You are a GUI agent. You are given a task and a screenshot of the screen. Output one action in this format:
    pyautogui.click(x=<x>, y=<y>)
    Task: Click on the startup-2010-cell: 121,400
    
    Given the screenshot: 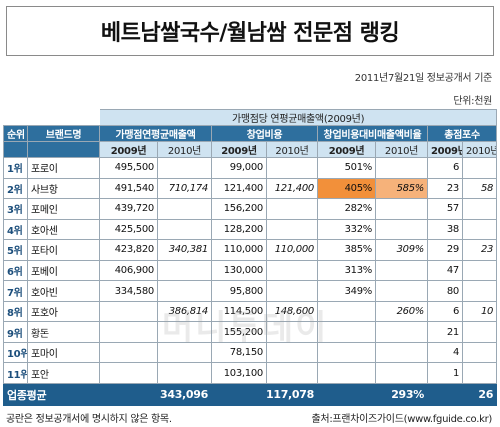 What is the action you would take?
    pyautogui.click(x=292, y=188)
    